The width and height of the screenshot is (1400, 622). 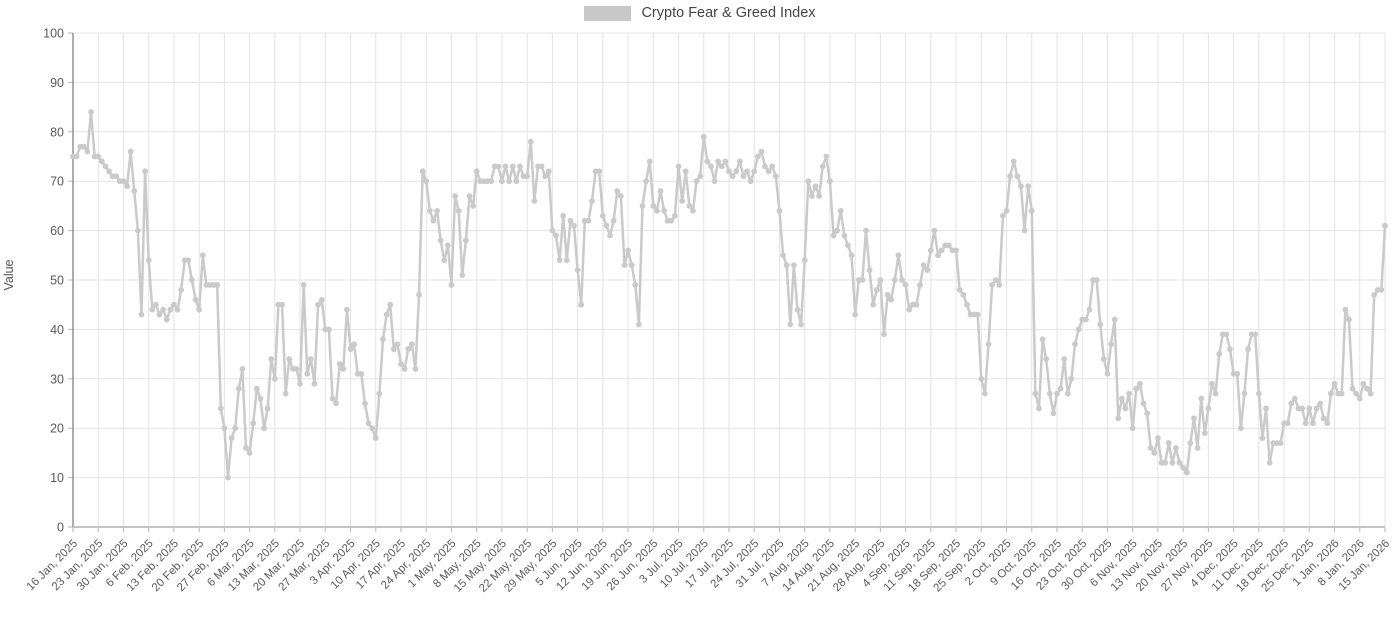 I want to click on legend-item: Crypto Fear & Greed Index, so click(x=700, y=13).